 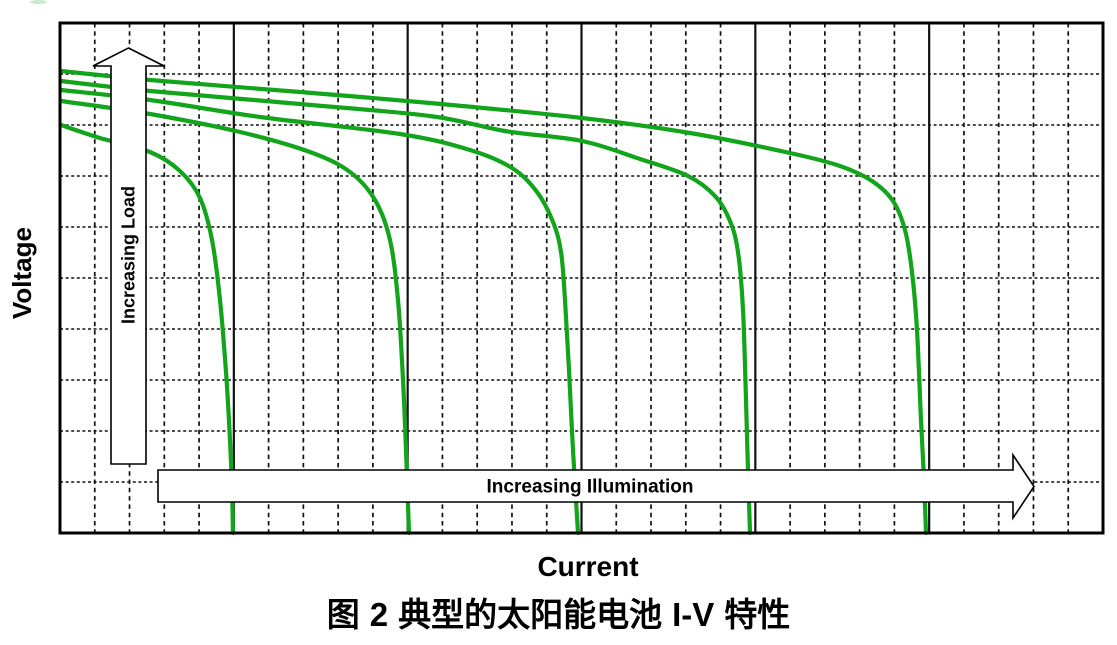 I want to click on figure-caption: 图 2 典型的太阳能电池 I-V 特性, so click(x=558, y=612).